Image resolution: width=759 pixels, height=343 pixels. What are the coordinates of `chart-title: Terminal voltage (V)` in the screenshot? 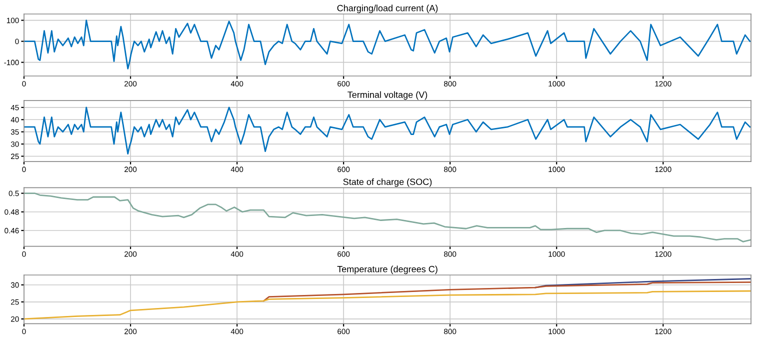 It's located at (388, 95).